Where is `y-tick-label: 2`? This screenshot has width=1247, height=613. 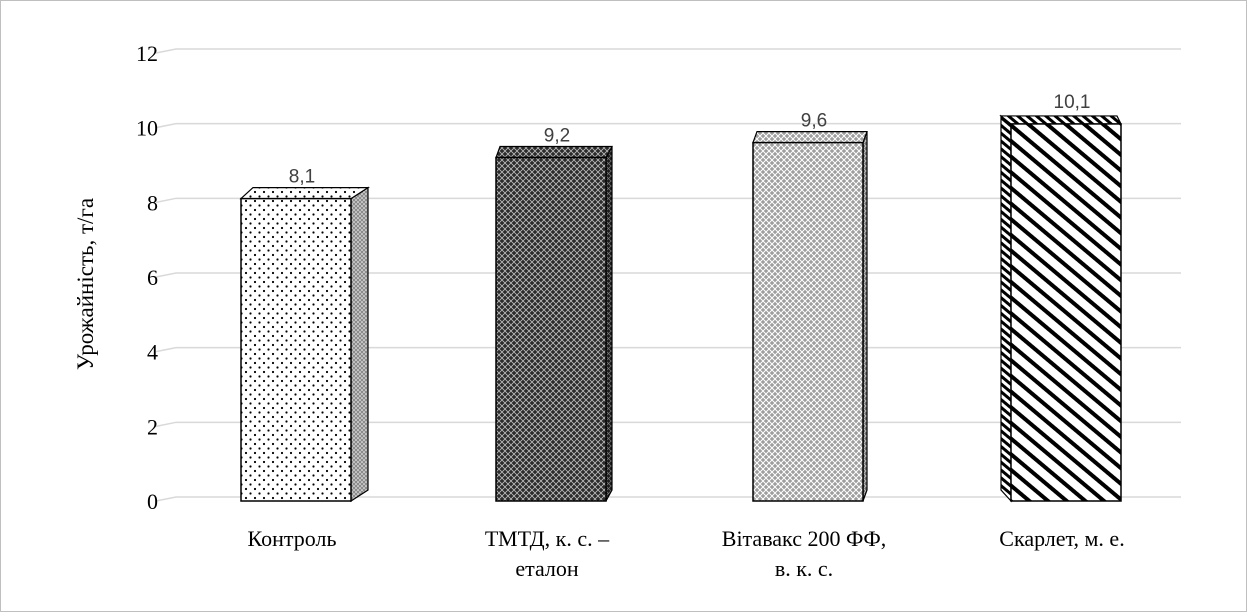 y-tick-label: 2 is located at coordinates (152, 426).